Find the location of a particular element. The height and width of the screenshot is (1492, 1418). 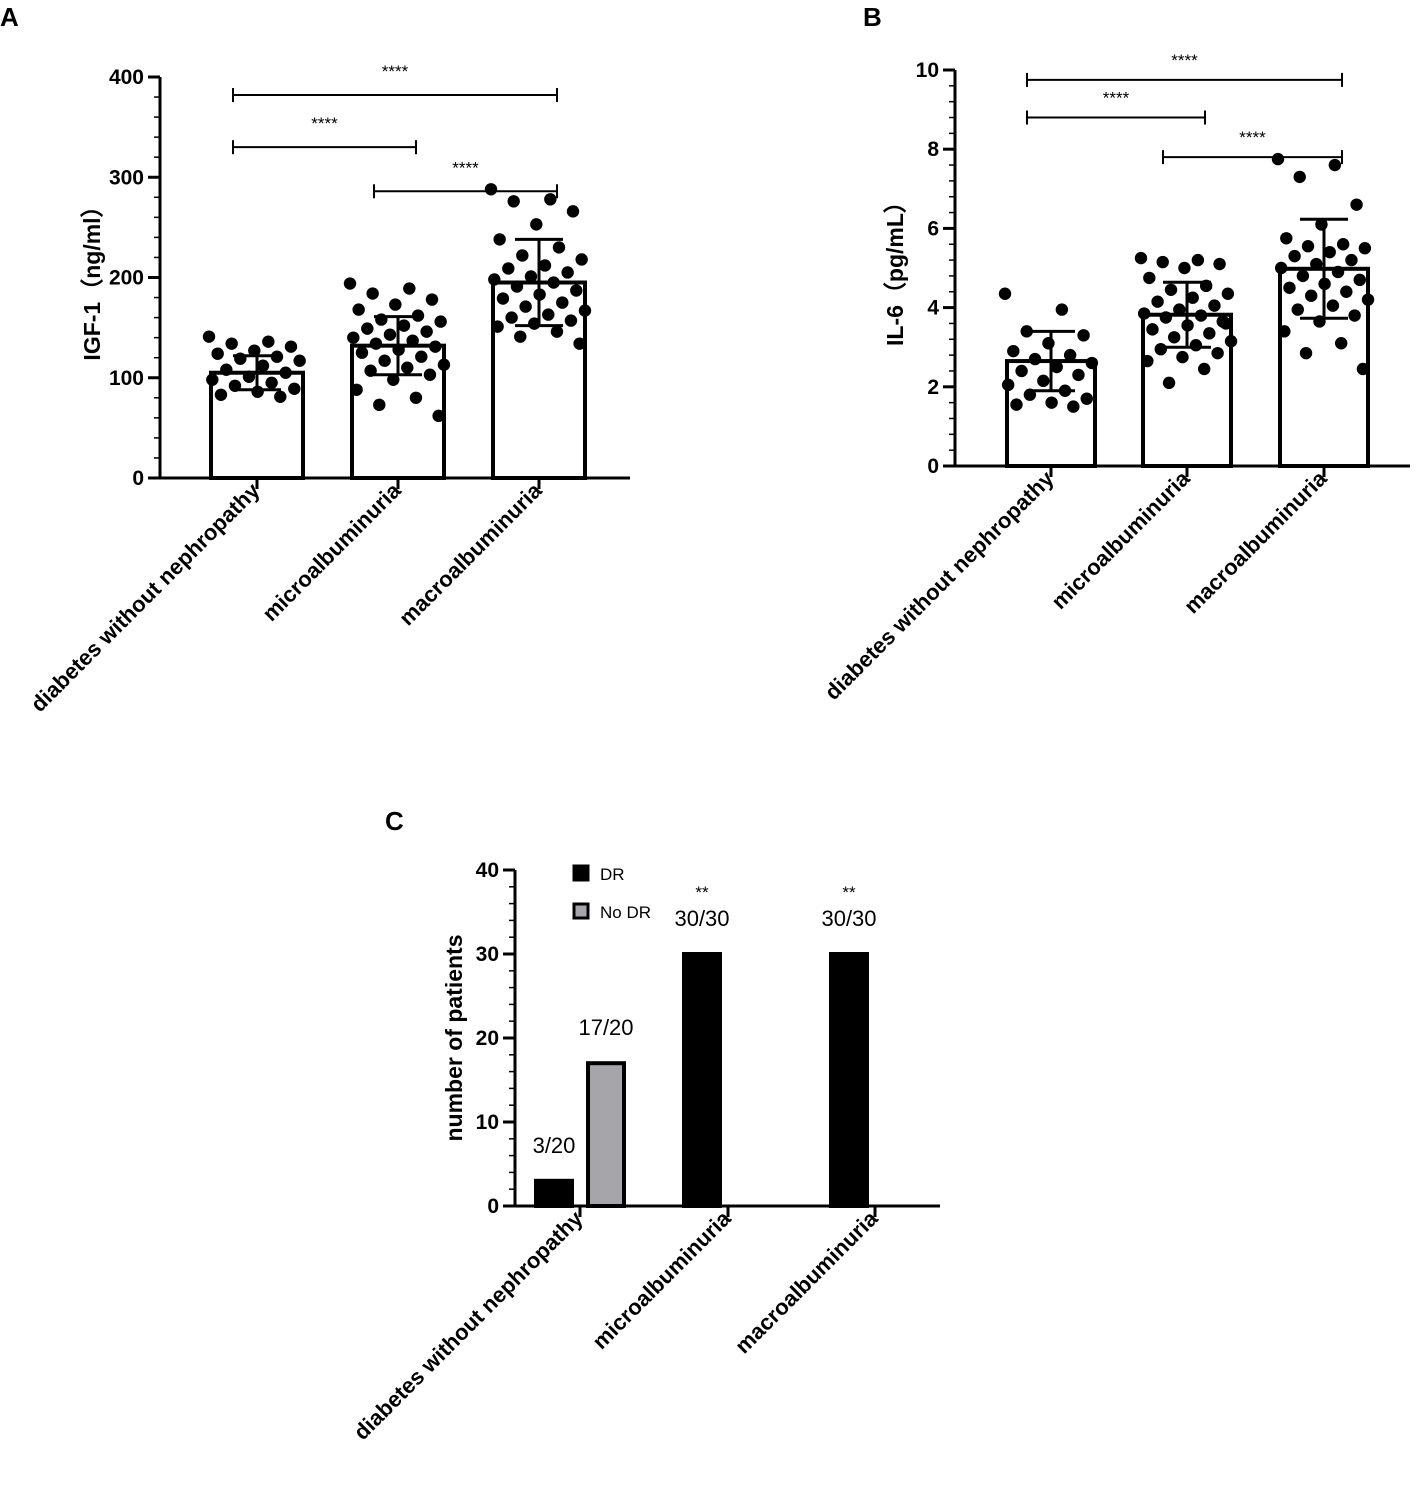

chart-c-data-label: 3/20 is located at coordinates (554, 1145).